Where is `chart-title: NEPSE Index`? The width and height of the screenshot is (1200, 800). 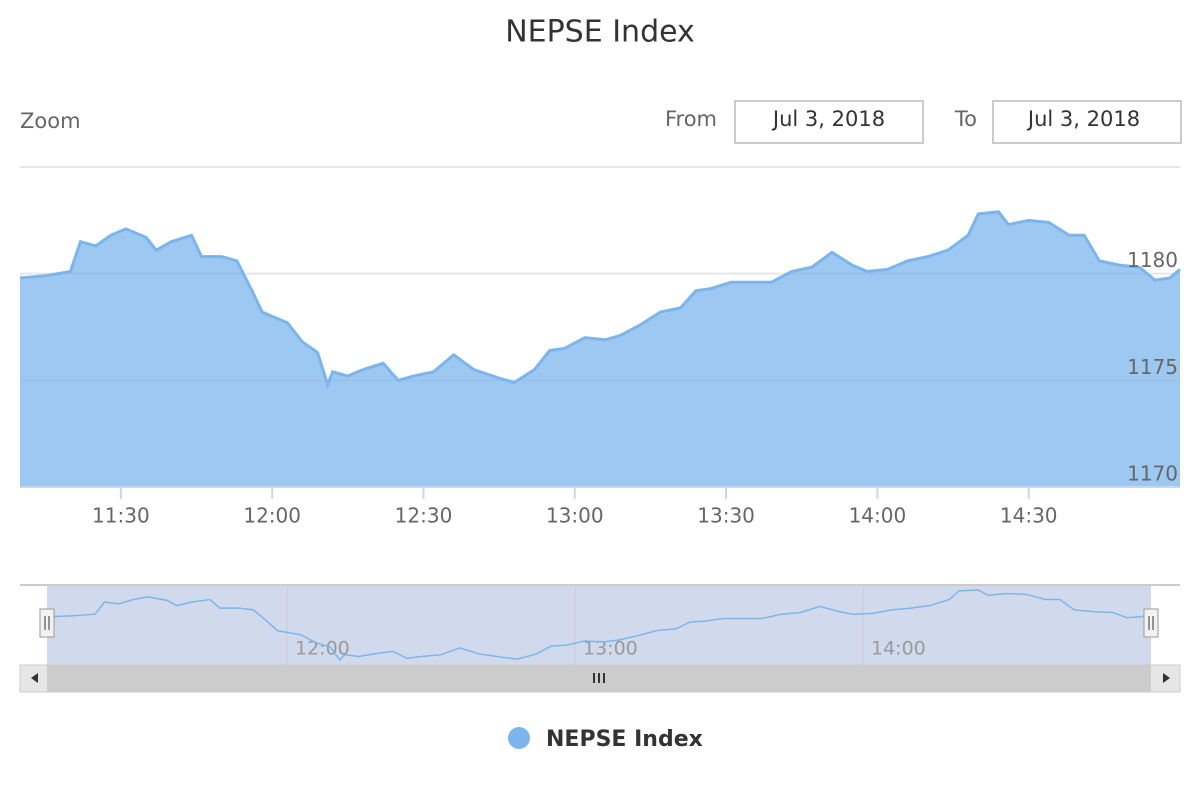 chart-title: NEPSE Index is located at coordinates (600, 32).